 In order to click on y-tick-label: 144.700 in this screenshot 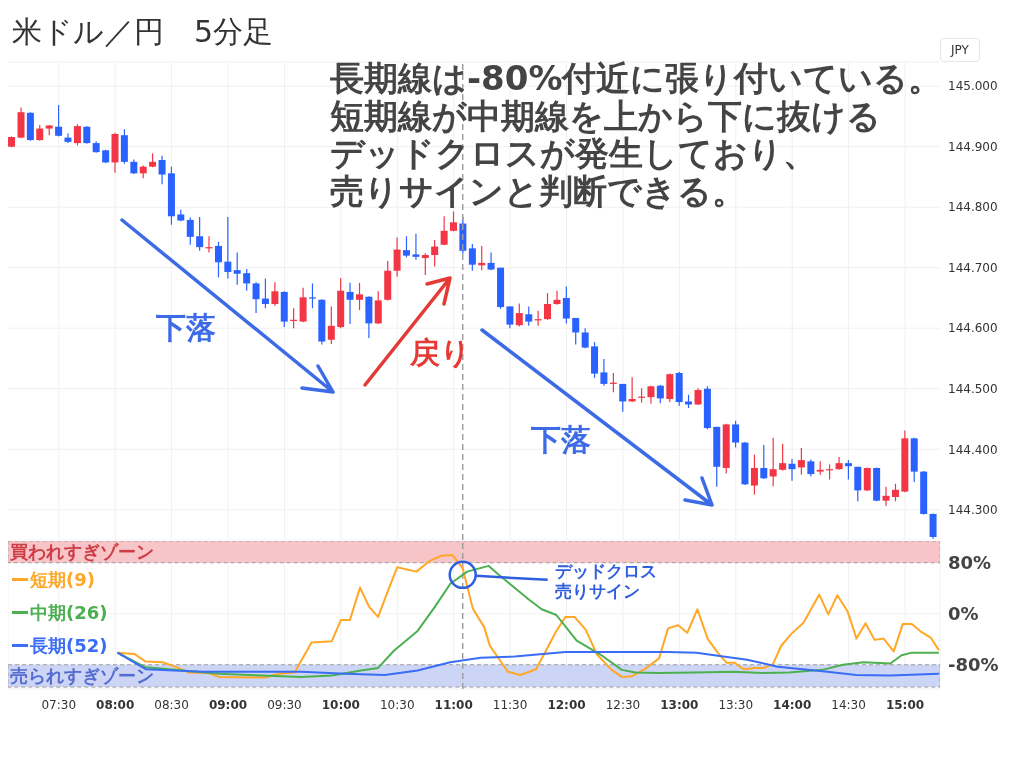, I will do `click(973, 267)`.